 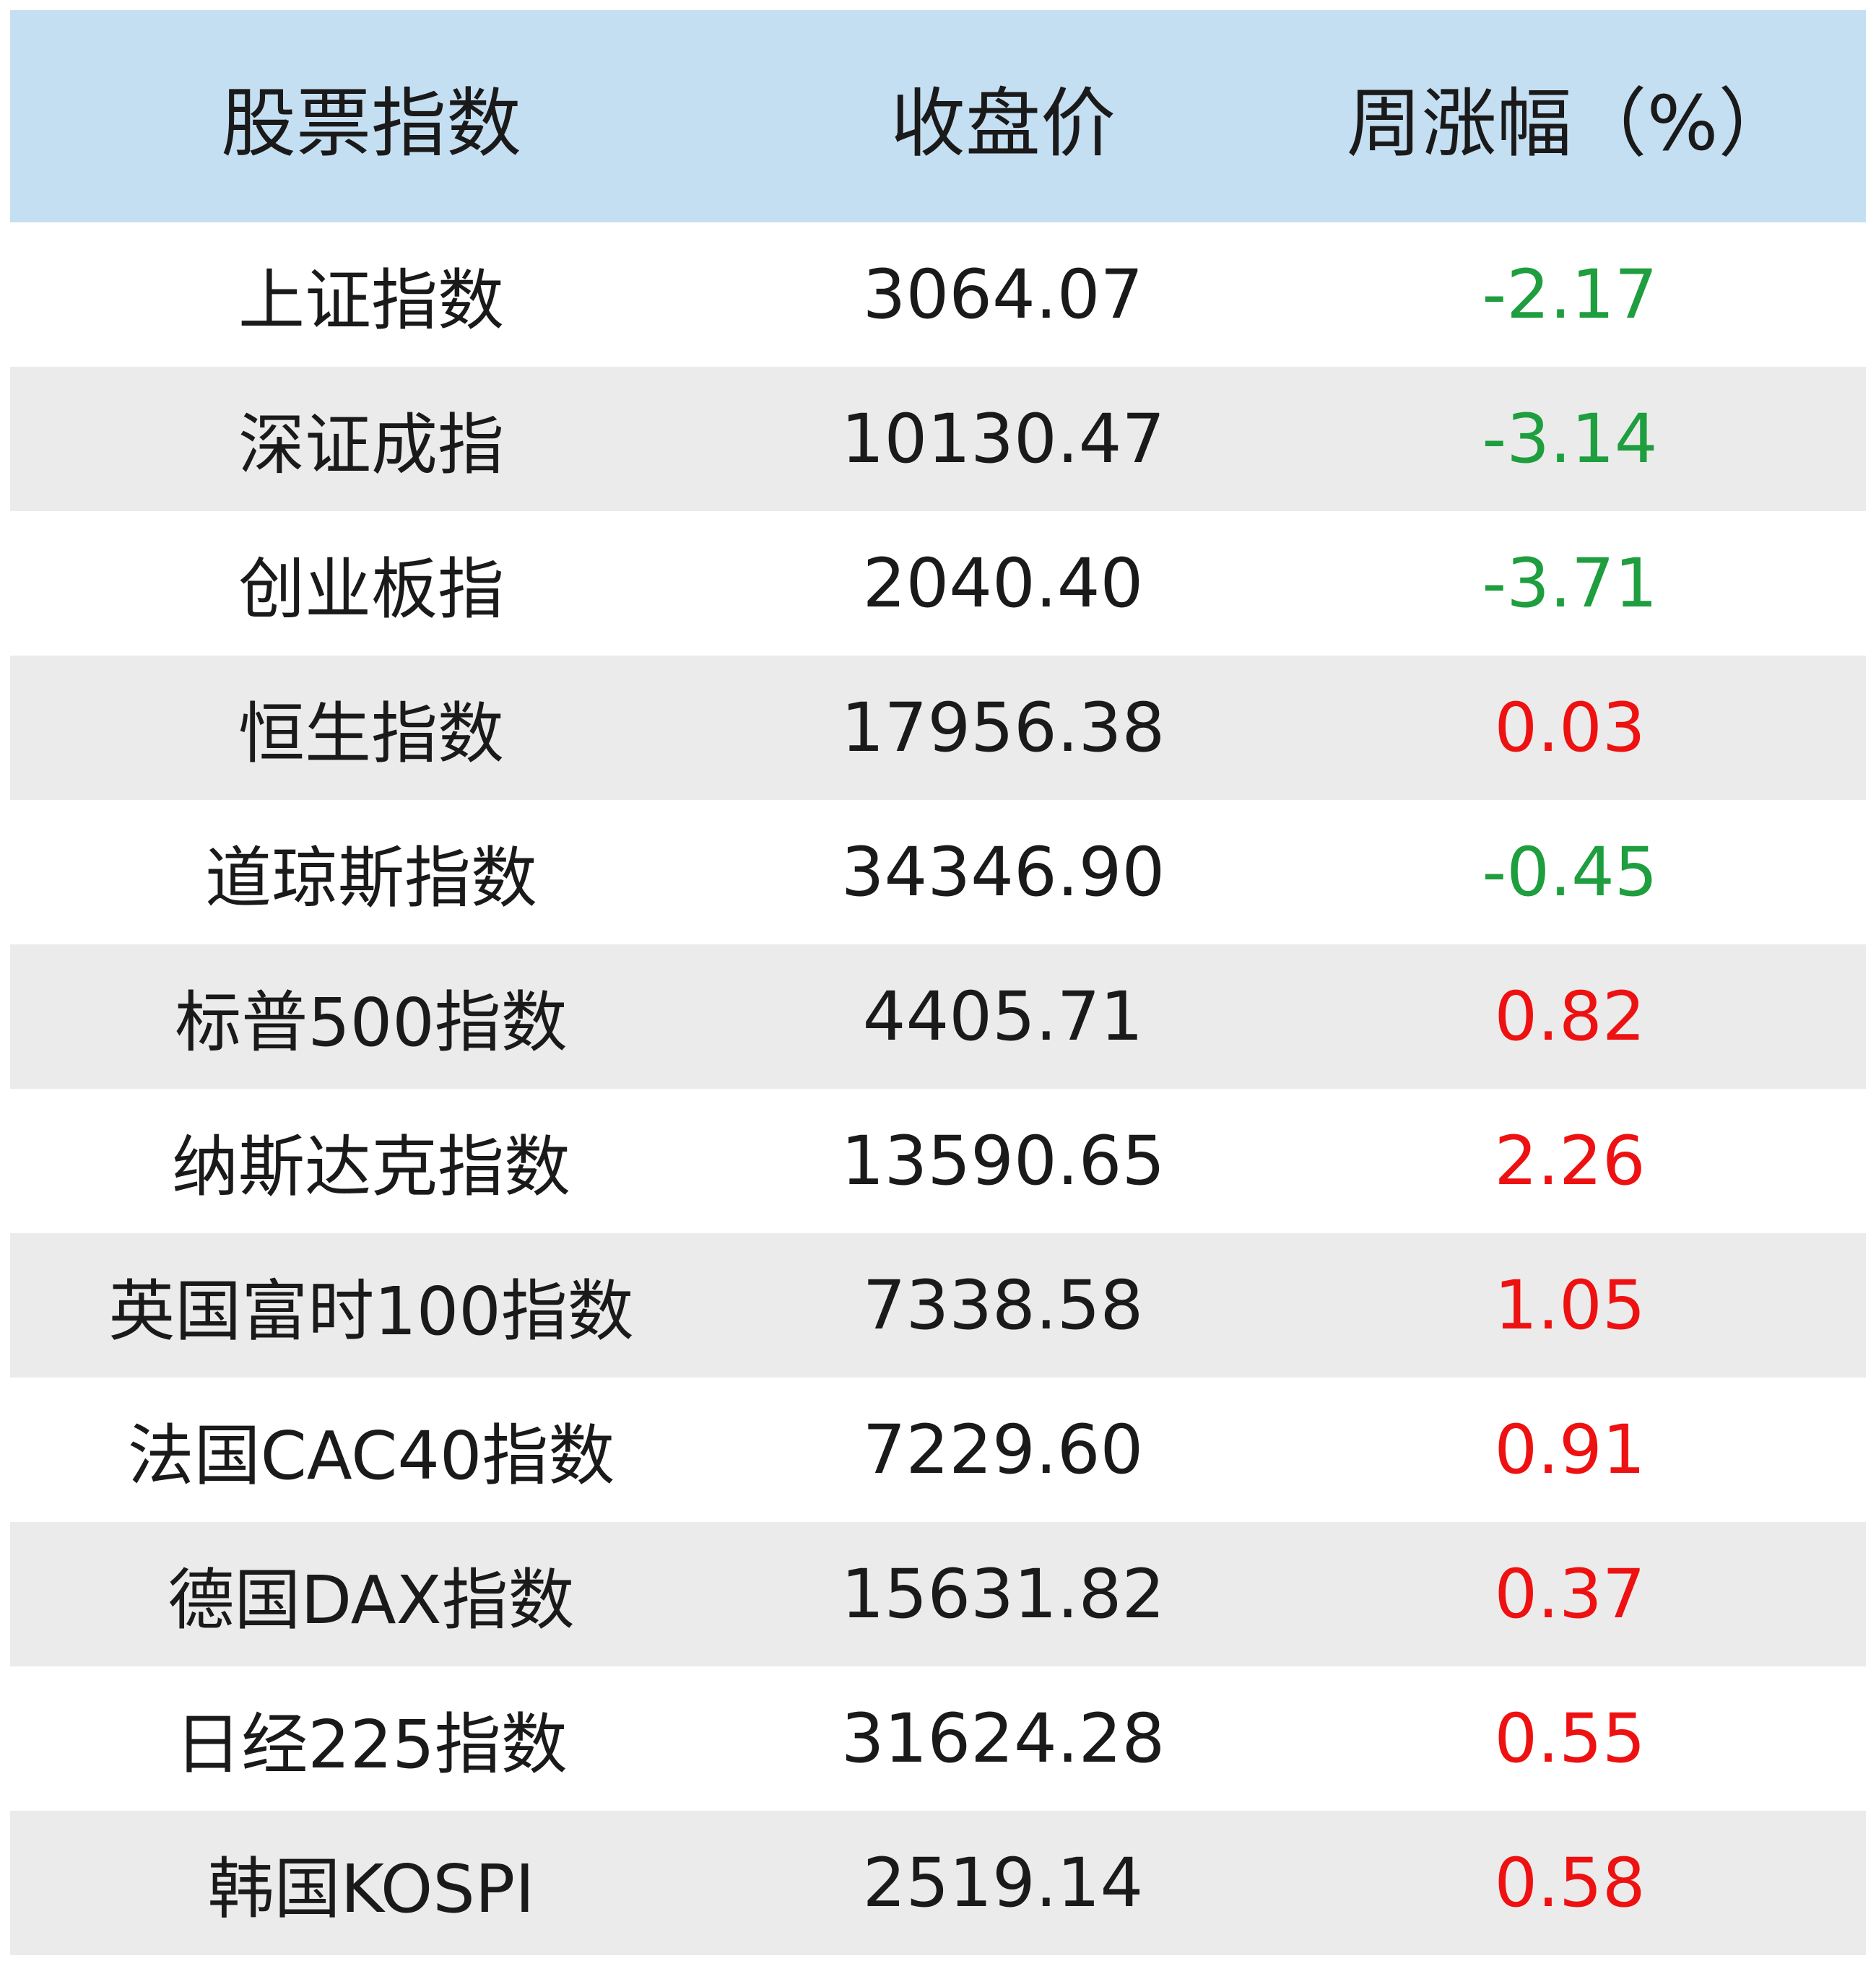 I want to click on close-price: 10130.47, so click(x=1003, y=439).